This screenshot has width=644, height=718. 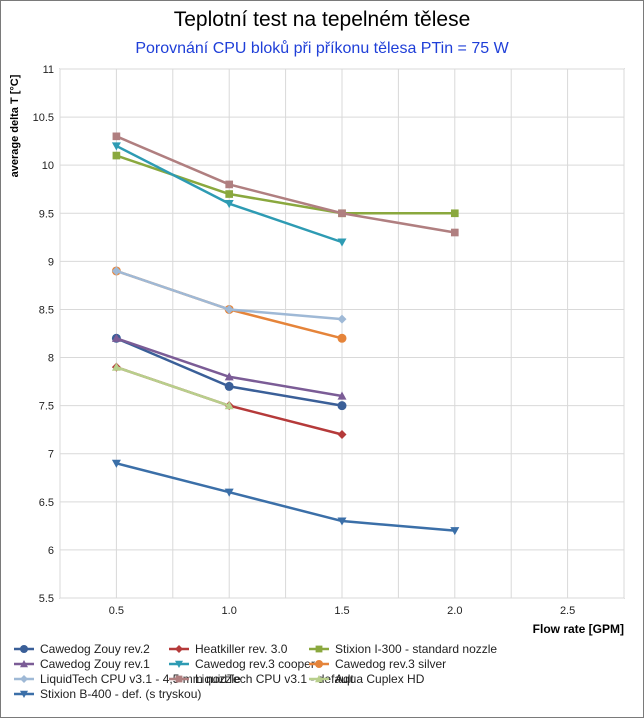 I want to click on y-tick-label: 10, so click(x=48, y=166).